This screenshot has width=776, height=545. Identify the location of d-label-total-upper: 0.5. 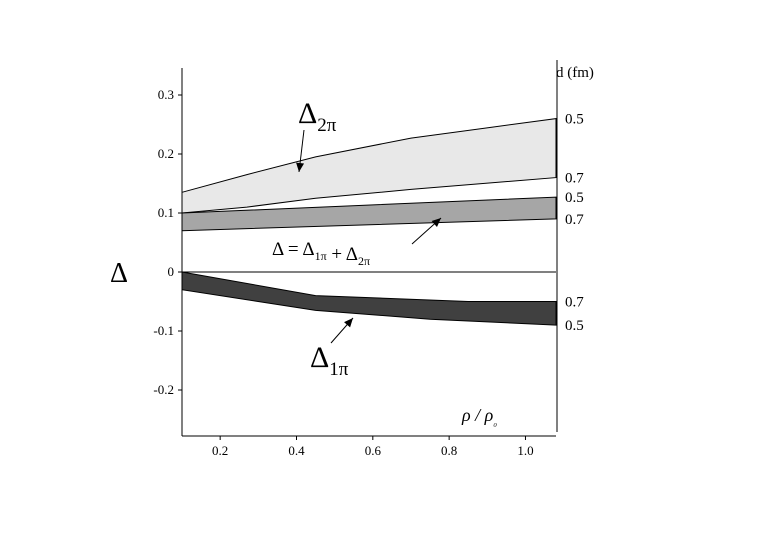
(574, 198).